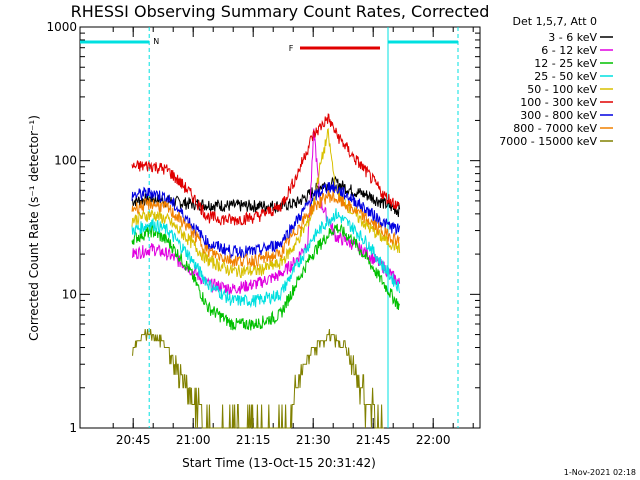 The height and width of the screenshot is (480, 640). What do you see at coordinates (69, 294) in the screenshot?
I see `y-tick-label-1: 10` at bounding box center [69, 294].